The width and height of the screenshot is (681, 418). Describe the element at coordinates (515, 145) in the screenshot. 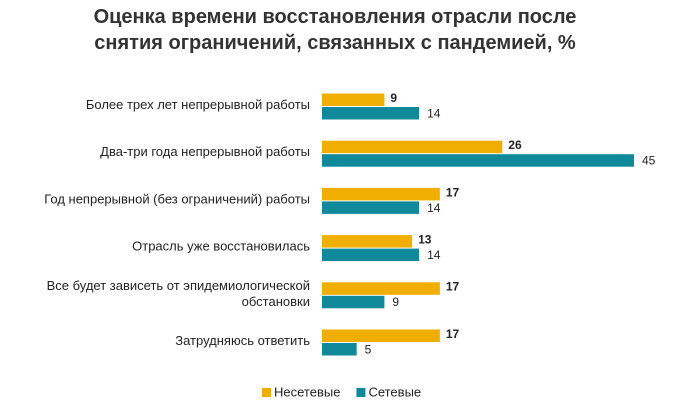

I see `value-label: 26` at that location.